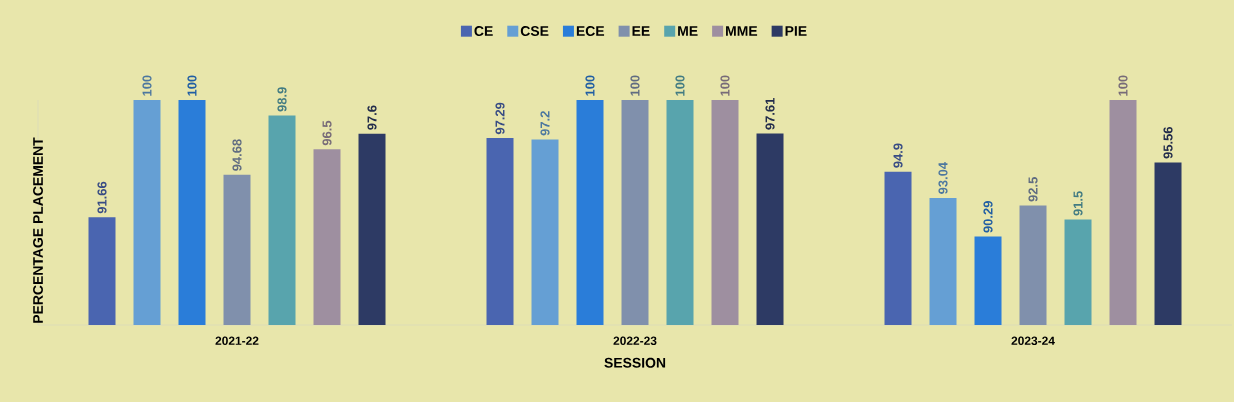 This screenshot has height=402, width=1234. Describe the element at coordinates (988, 217) in the screenshot. I see `data-label: 90.29` at that location.